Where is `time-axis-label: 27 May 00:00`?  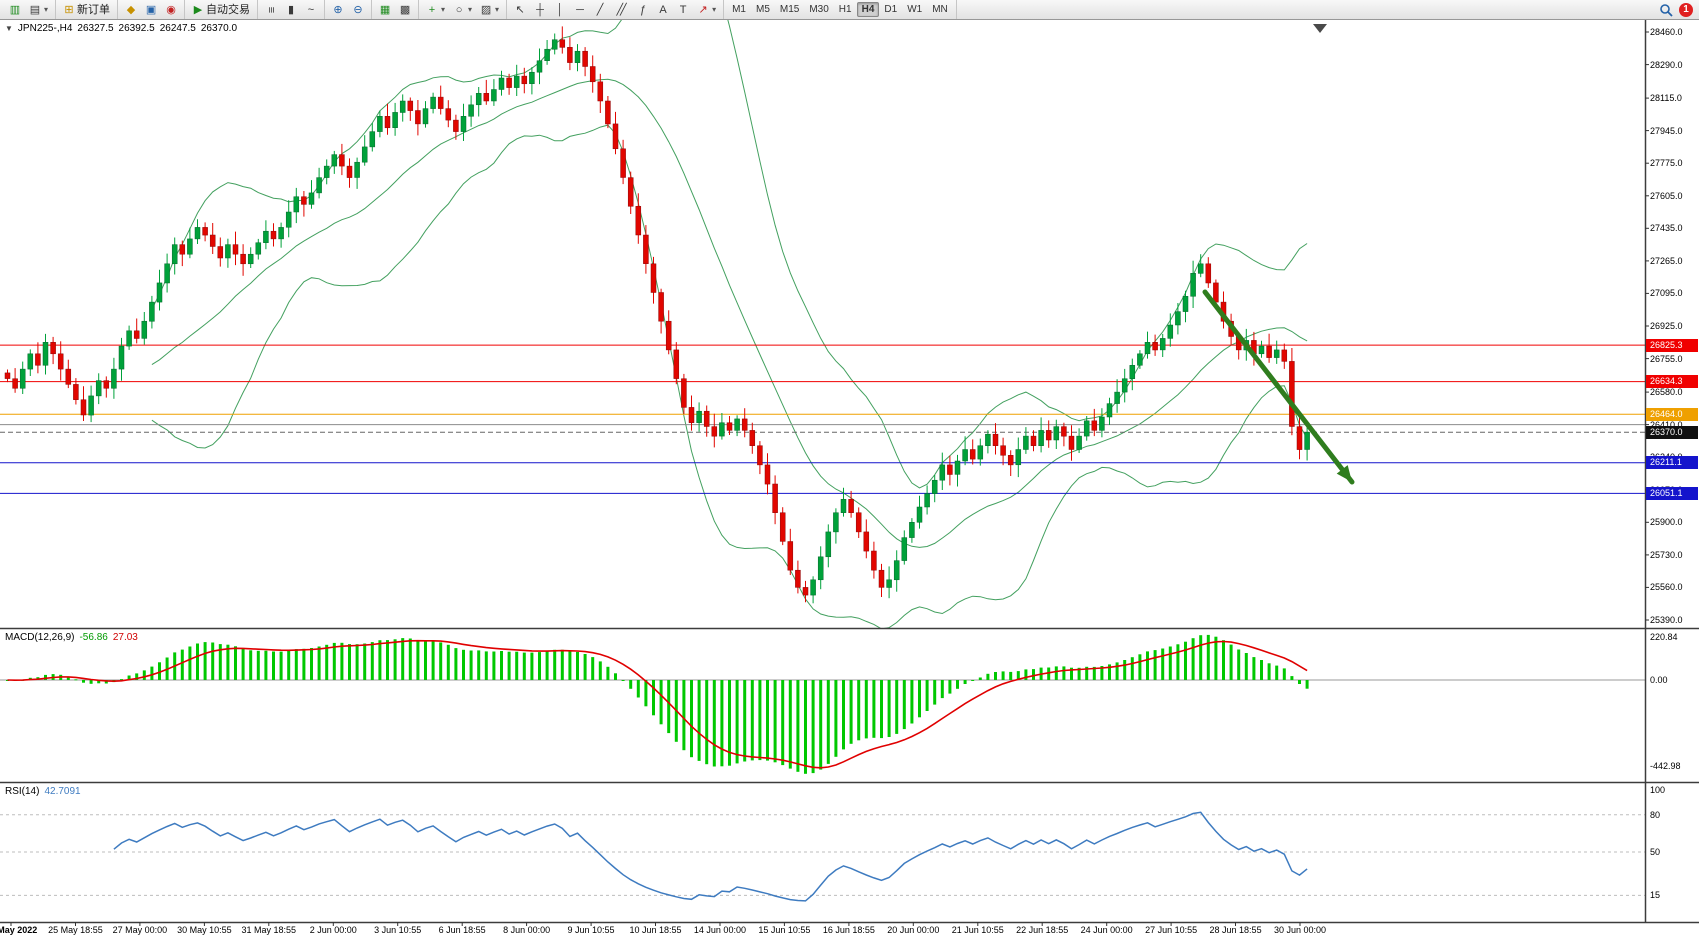 time-axis-label: 27 May 00:00 is located at coordinates (140, 930).